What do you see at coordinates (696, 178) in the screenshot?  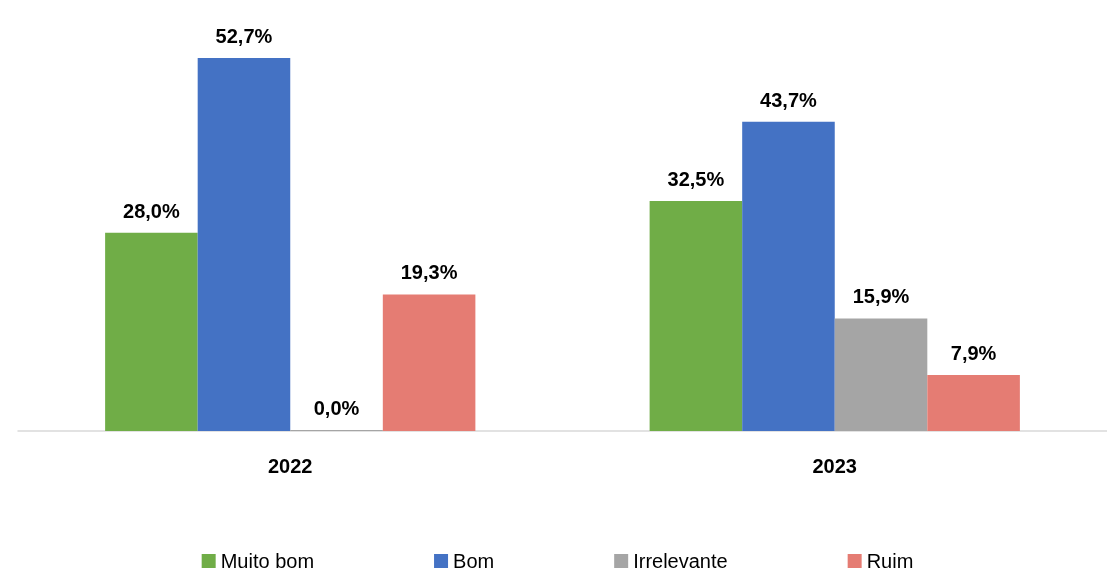 I see `data-label: 32,5%` at bounding box center [696, 178].